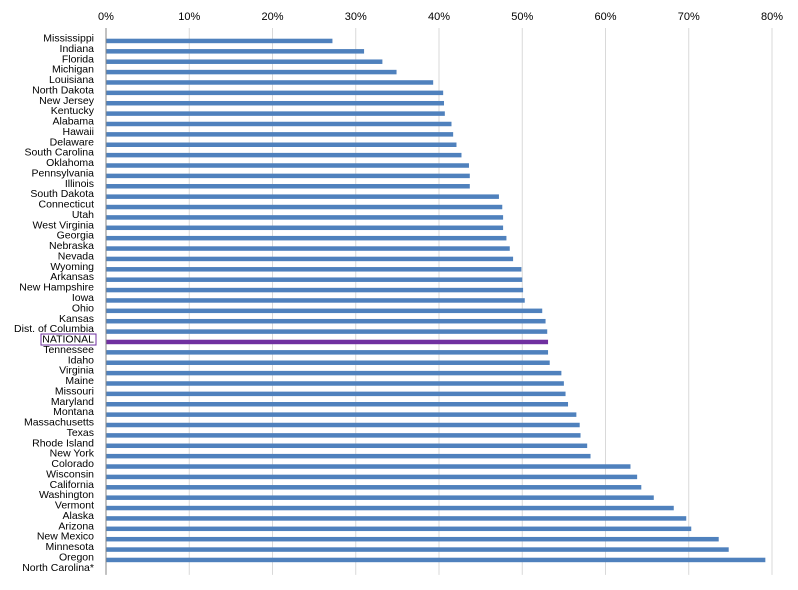 Image resolution: width=798 pixels, height=590 pixels. I want to click on category-label: Oklahoma, so click(70, 163).